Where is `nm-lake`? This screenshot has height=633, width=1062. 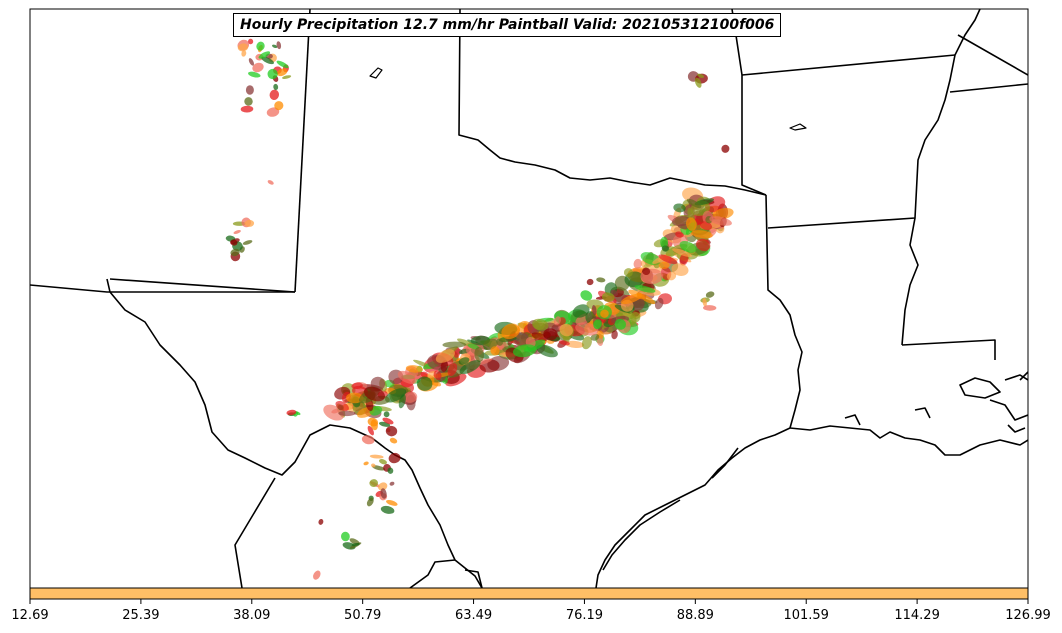 nm-lake is located at coordinates (376, 73).